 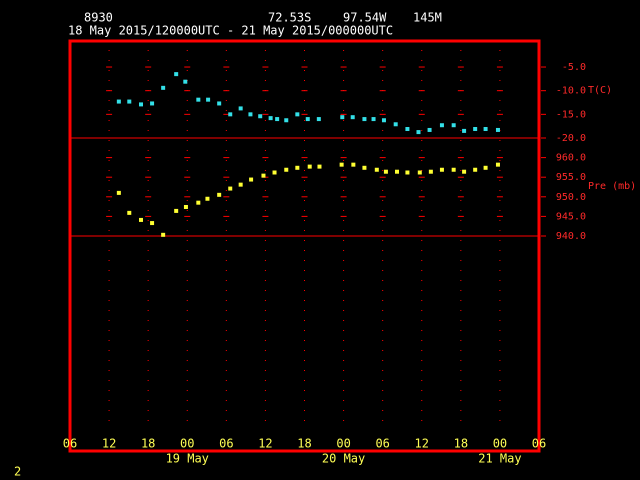 I want to click on page-number: 2, so click(x=17, y=472).